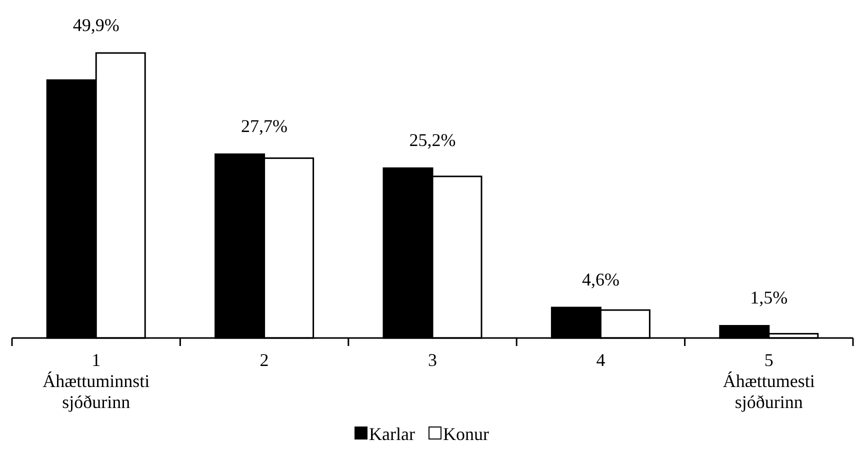 The image size is (865, 451). Describe the element at coordinates (768, 381) in the screenshot. I see `x-tick-label: 5 Áhættumesti sjóðurinn` at that location.